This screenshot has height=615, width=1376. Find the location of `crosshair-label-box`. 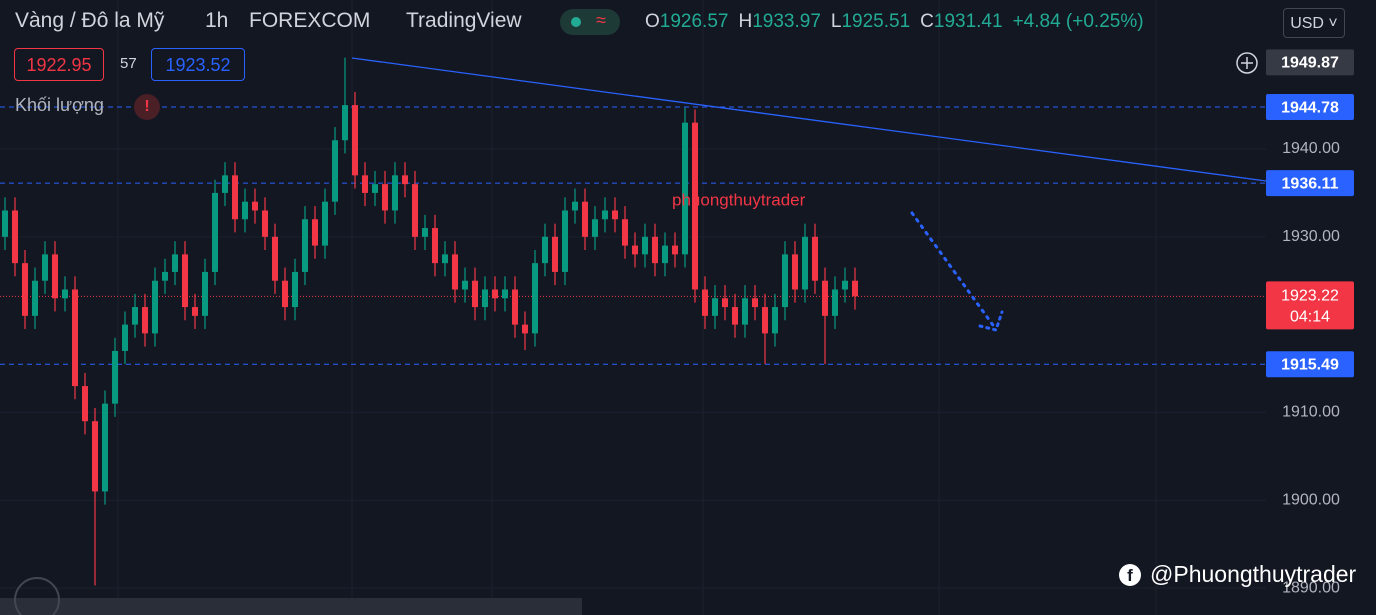

crosshair-label-box is located at coordinates (1310, 62).